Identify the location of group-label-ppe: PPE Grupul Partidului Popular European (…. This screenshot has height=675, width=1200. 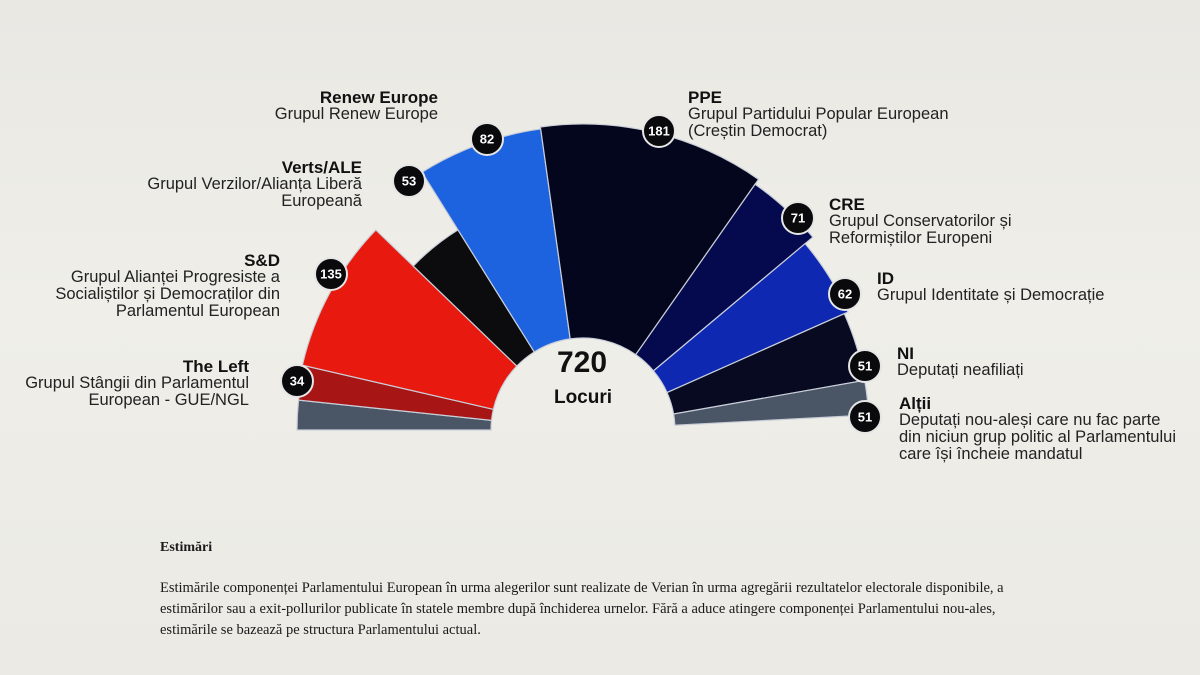
(828, 114).